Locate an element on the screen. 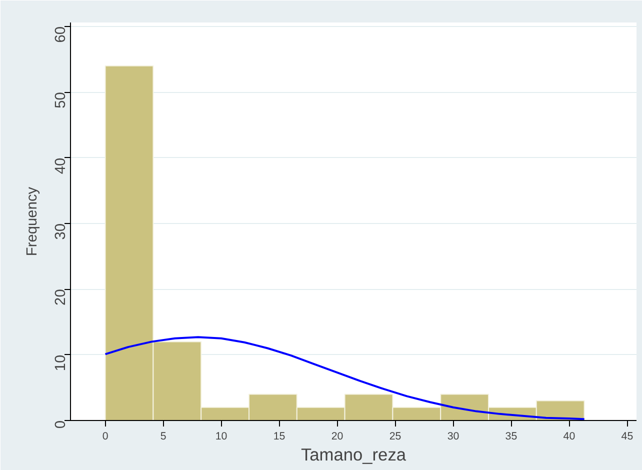 This screenshot has width=642, height=470. x-tick-label: 30 is located at coordinates (453, 436).